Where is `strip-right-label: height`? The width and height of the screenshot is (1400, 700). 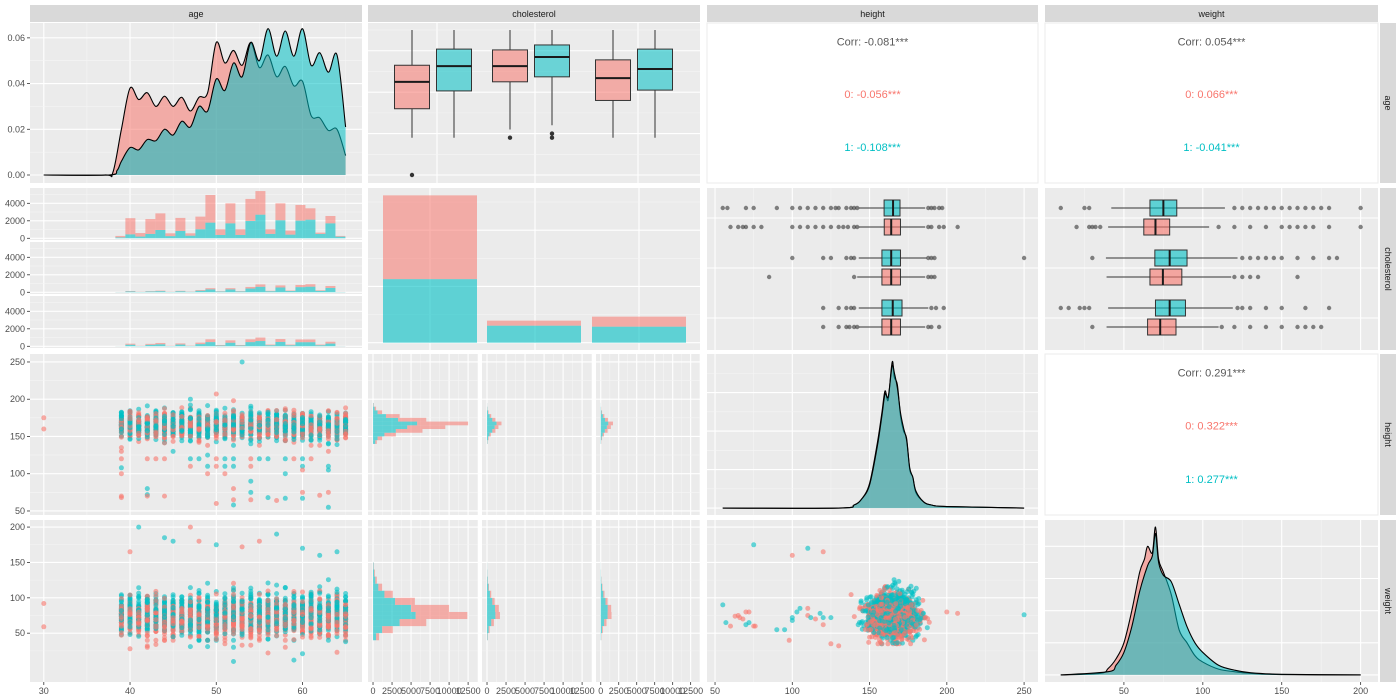
strip-right-label: height is located at coordinates (1388, 434).